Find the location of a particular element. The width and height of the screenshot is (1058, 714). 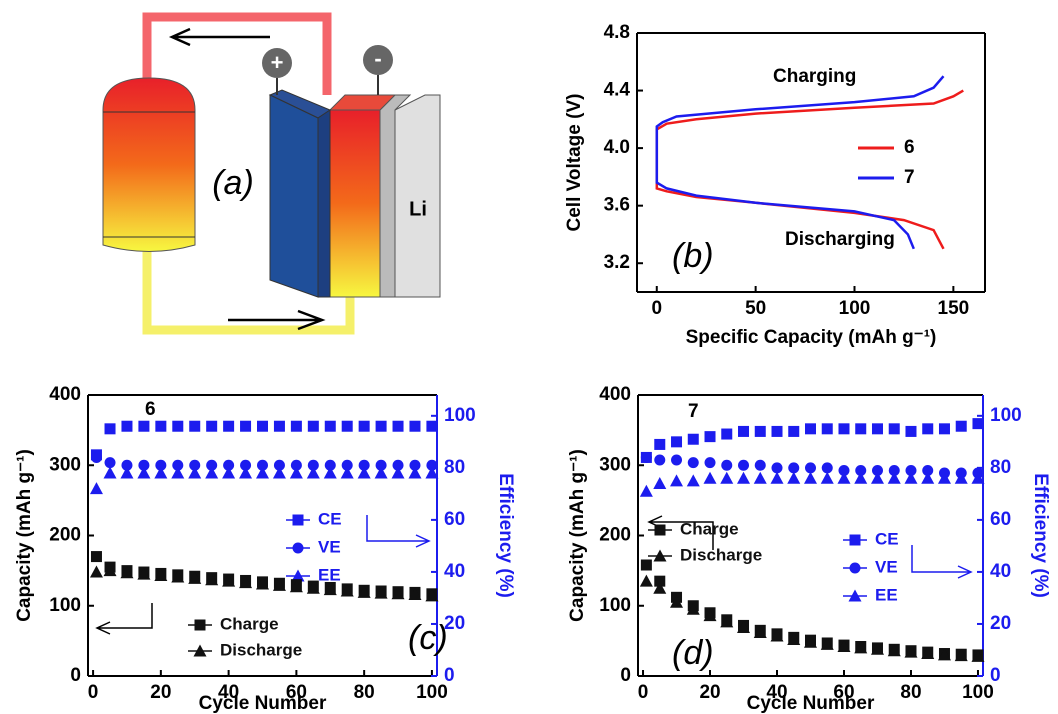

y-tick-label: 3.2 is located at coordinates (617, 262).